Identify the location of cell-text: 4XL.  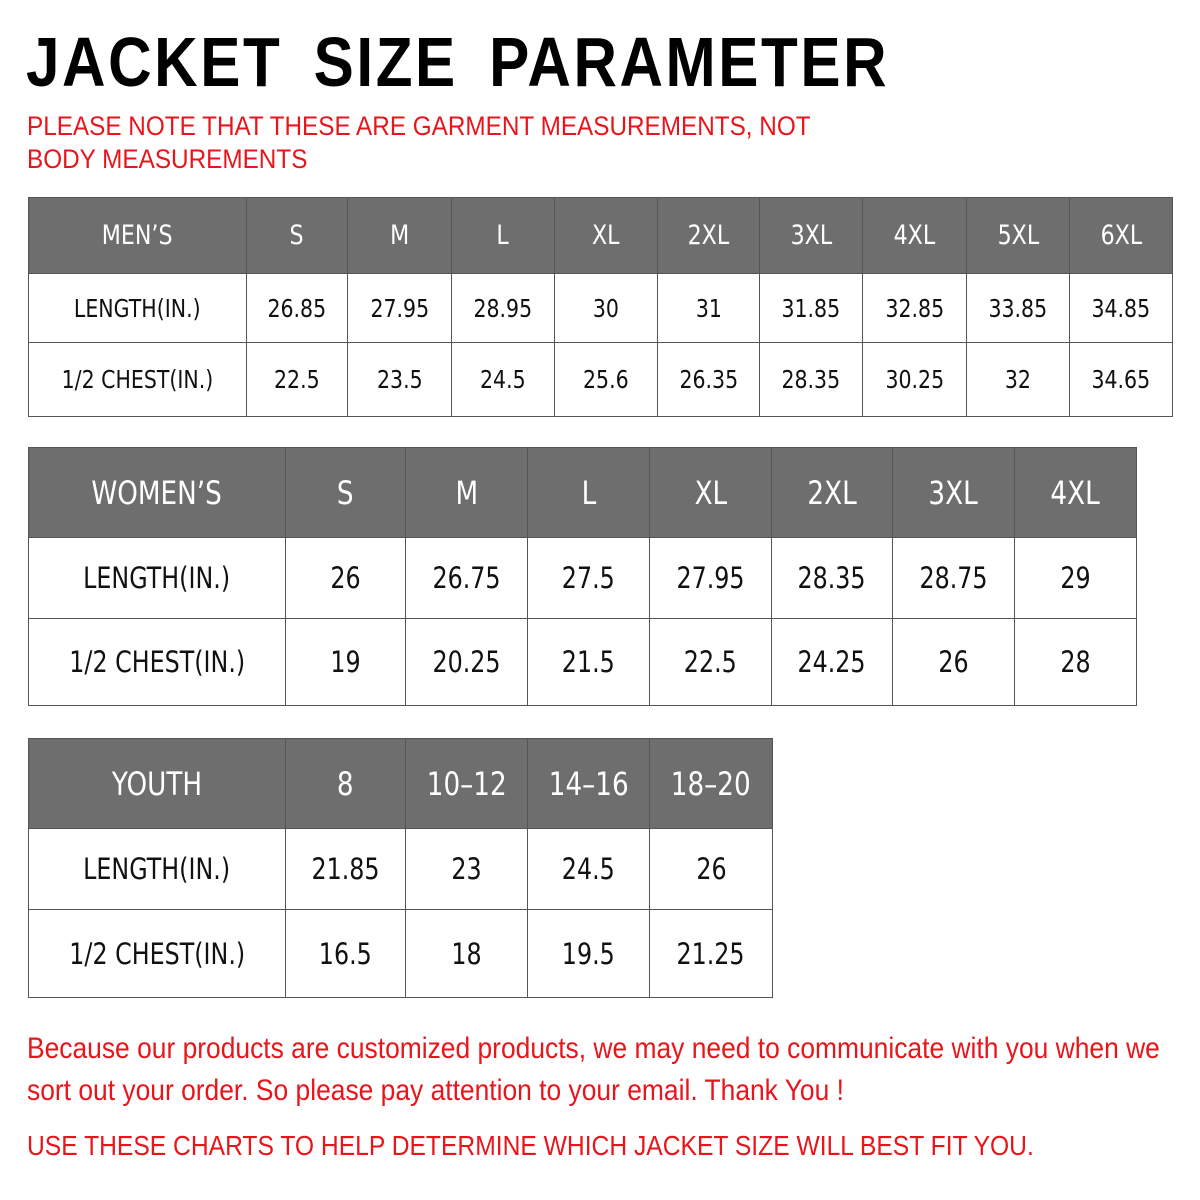
(914, 235).